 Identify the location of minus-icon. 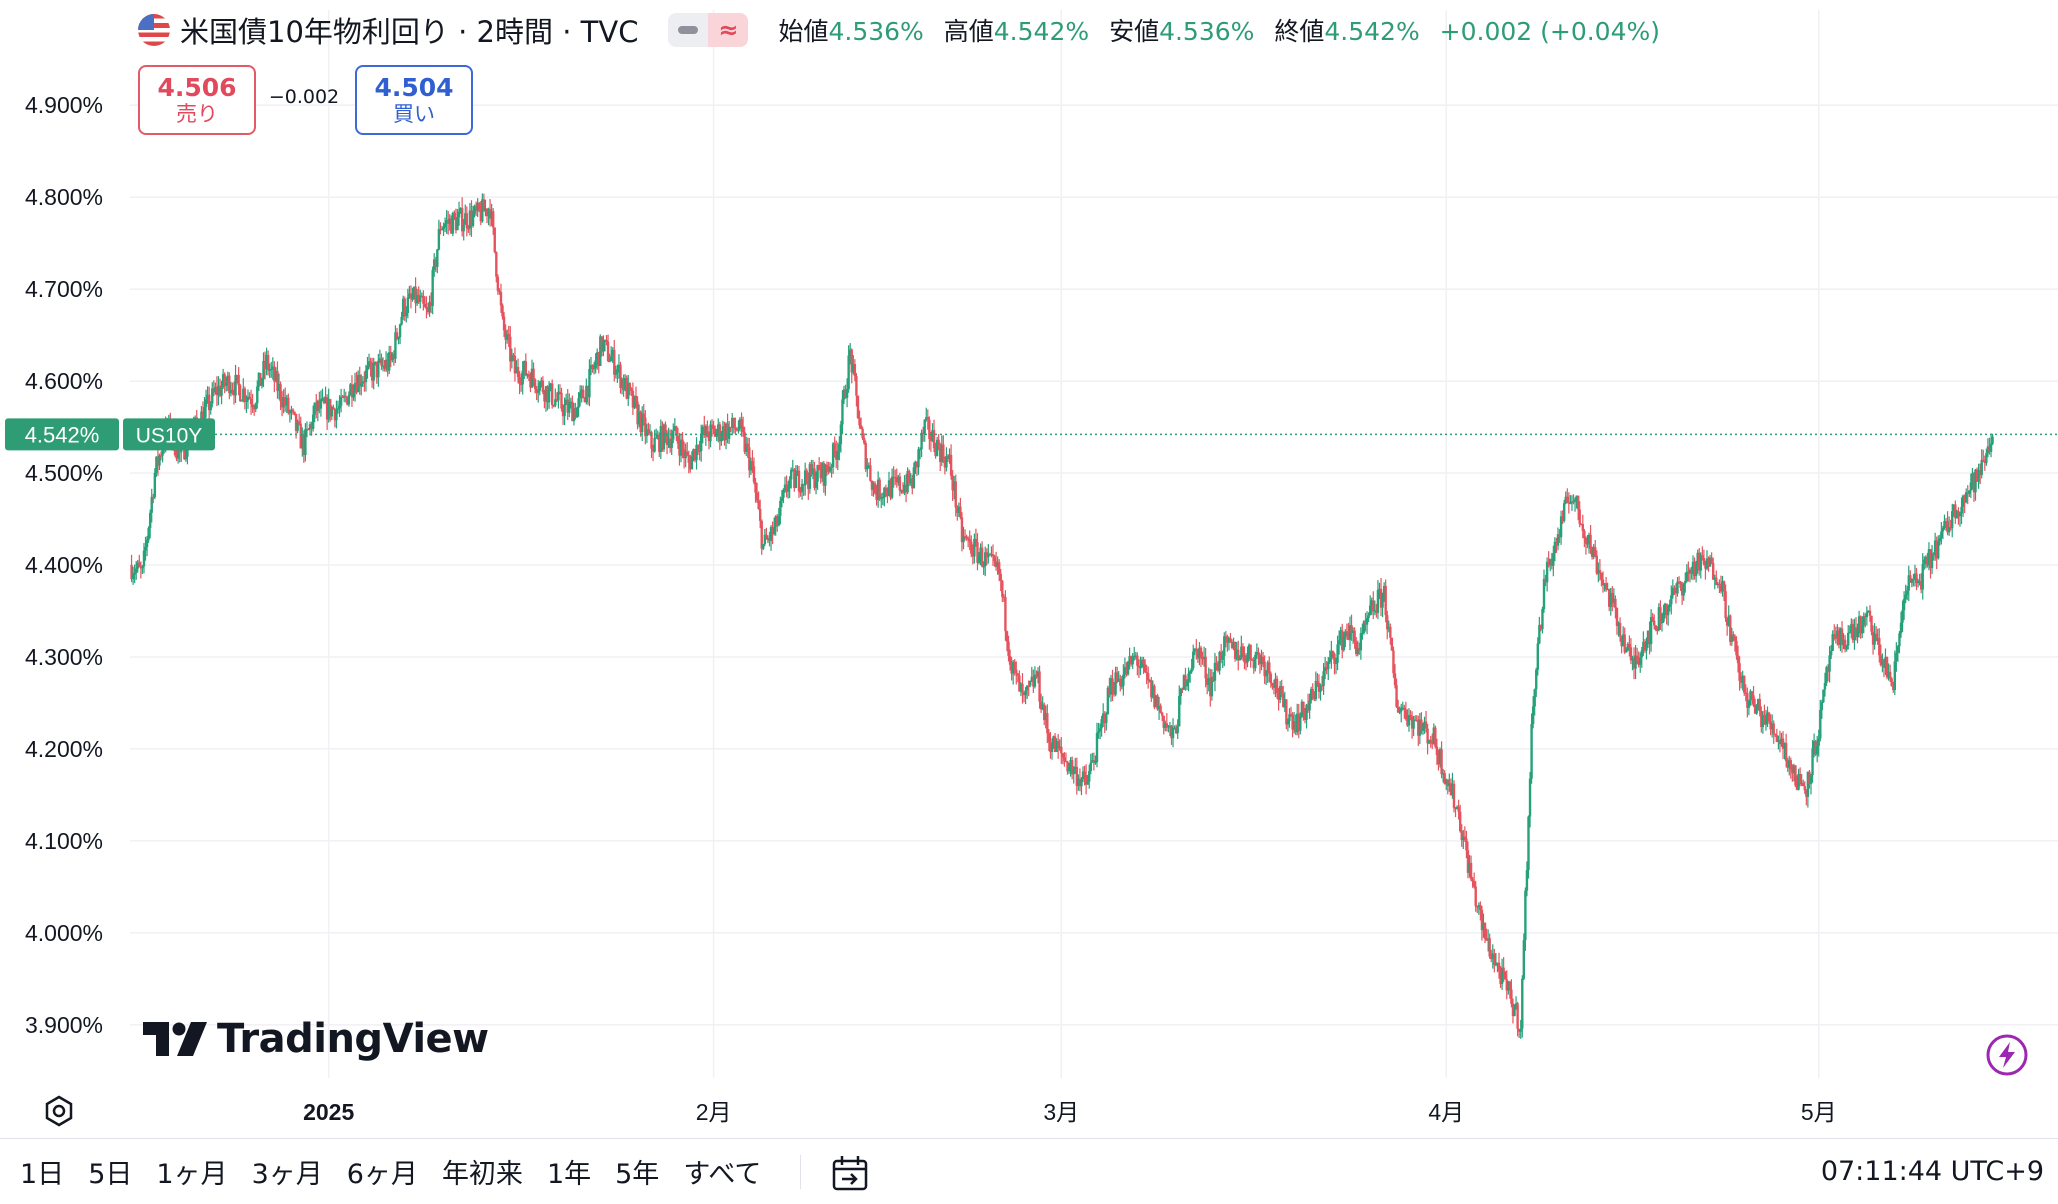
(688, 30).